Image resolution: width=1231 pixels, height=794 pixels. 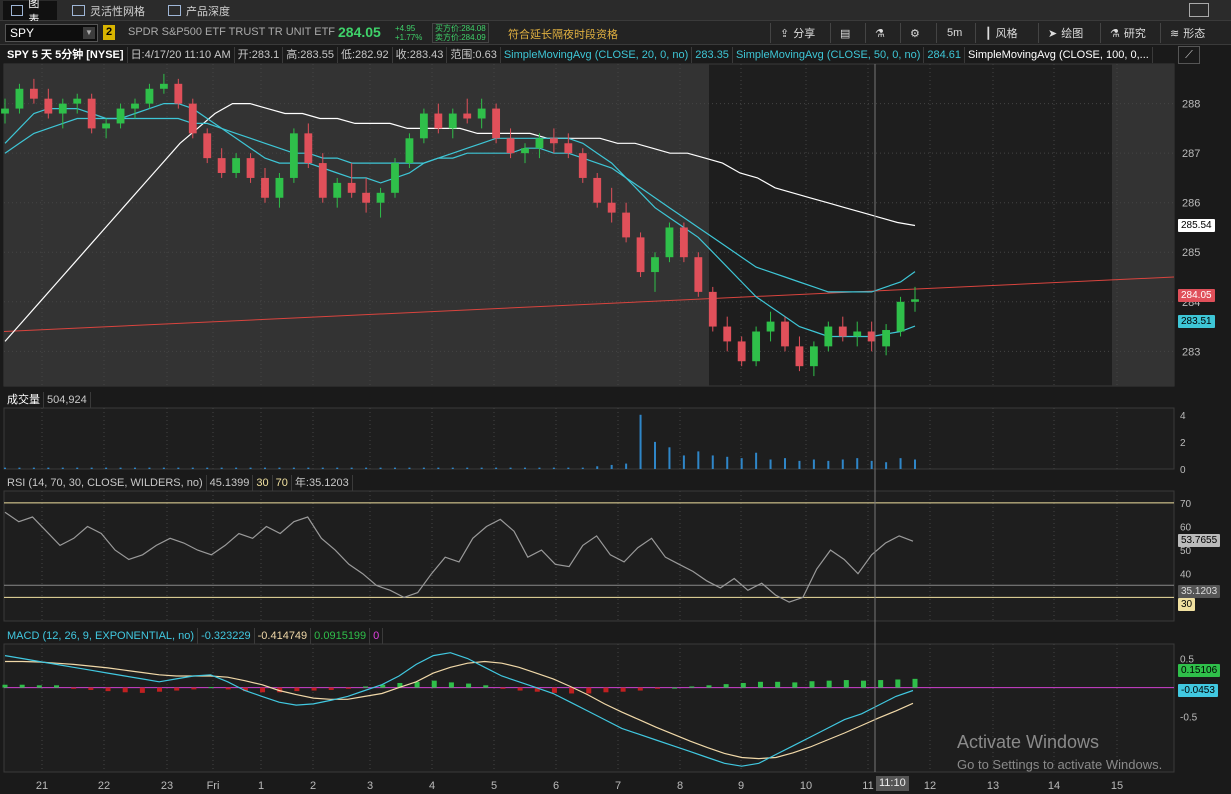 I want to click on style-button: ┃ 风格, so click(x=1001, y=33).